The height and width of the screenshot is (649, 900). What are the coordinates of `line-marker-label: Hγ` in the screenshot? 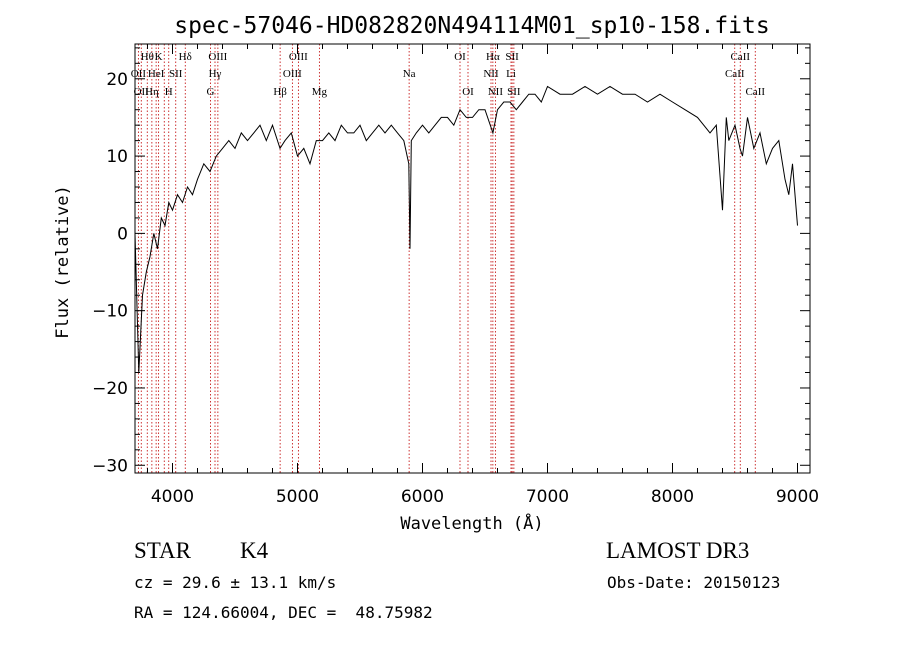 It's located at (215, 74).